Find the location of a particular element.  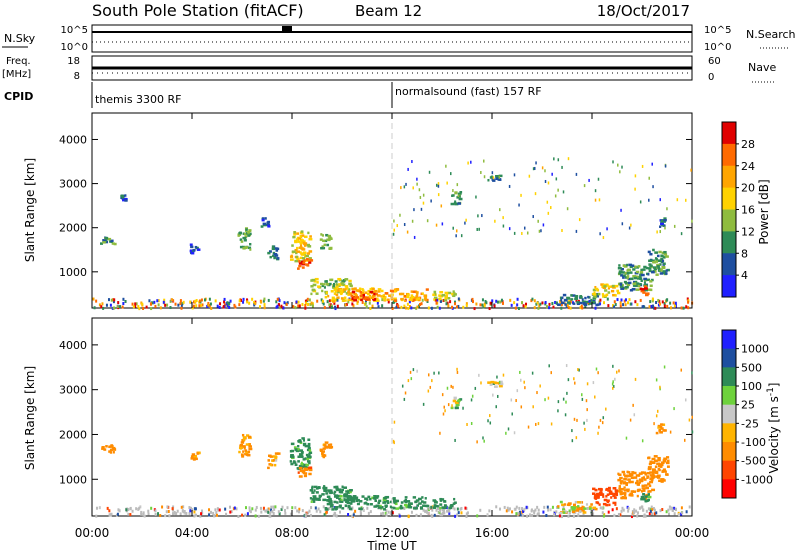

colorbar-segment is located at coordinates (729, 155).